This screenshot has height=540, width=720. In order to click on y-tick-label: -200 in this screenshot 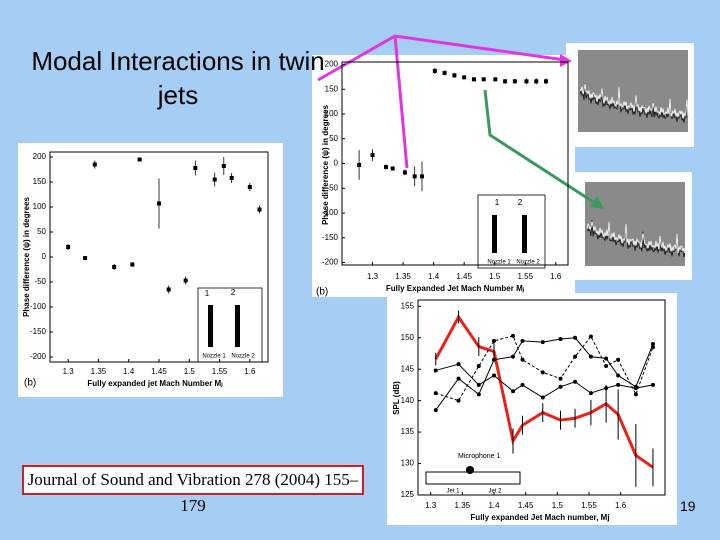, I will do `click(330, 262)`.